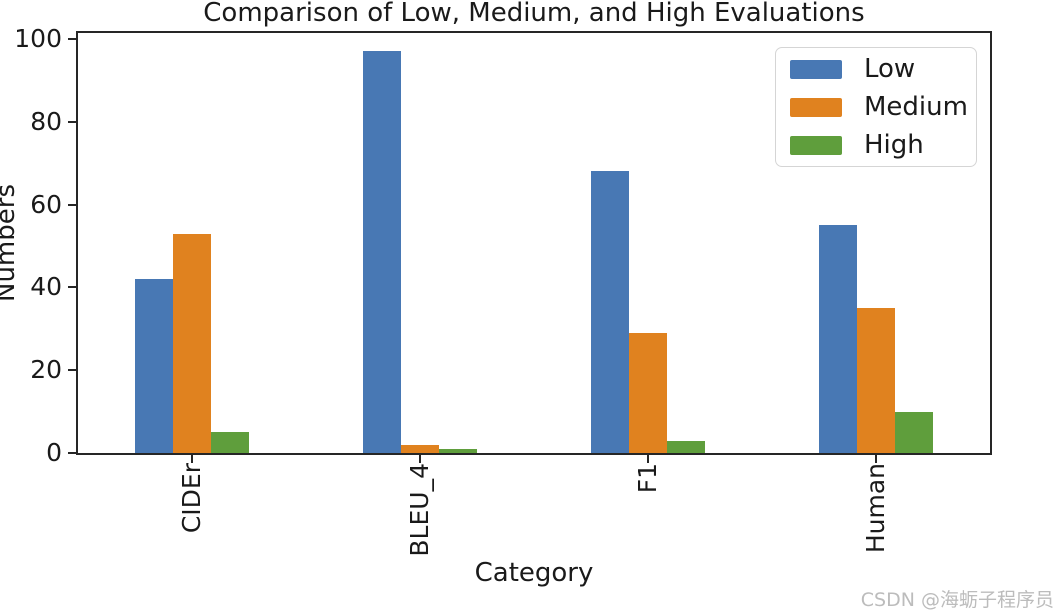 The height and width of the screenshot is (614, 1056). I want to click on legend-item-low: Low, so click(876, 68).